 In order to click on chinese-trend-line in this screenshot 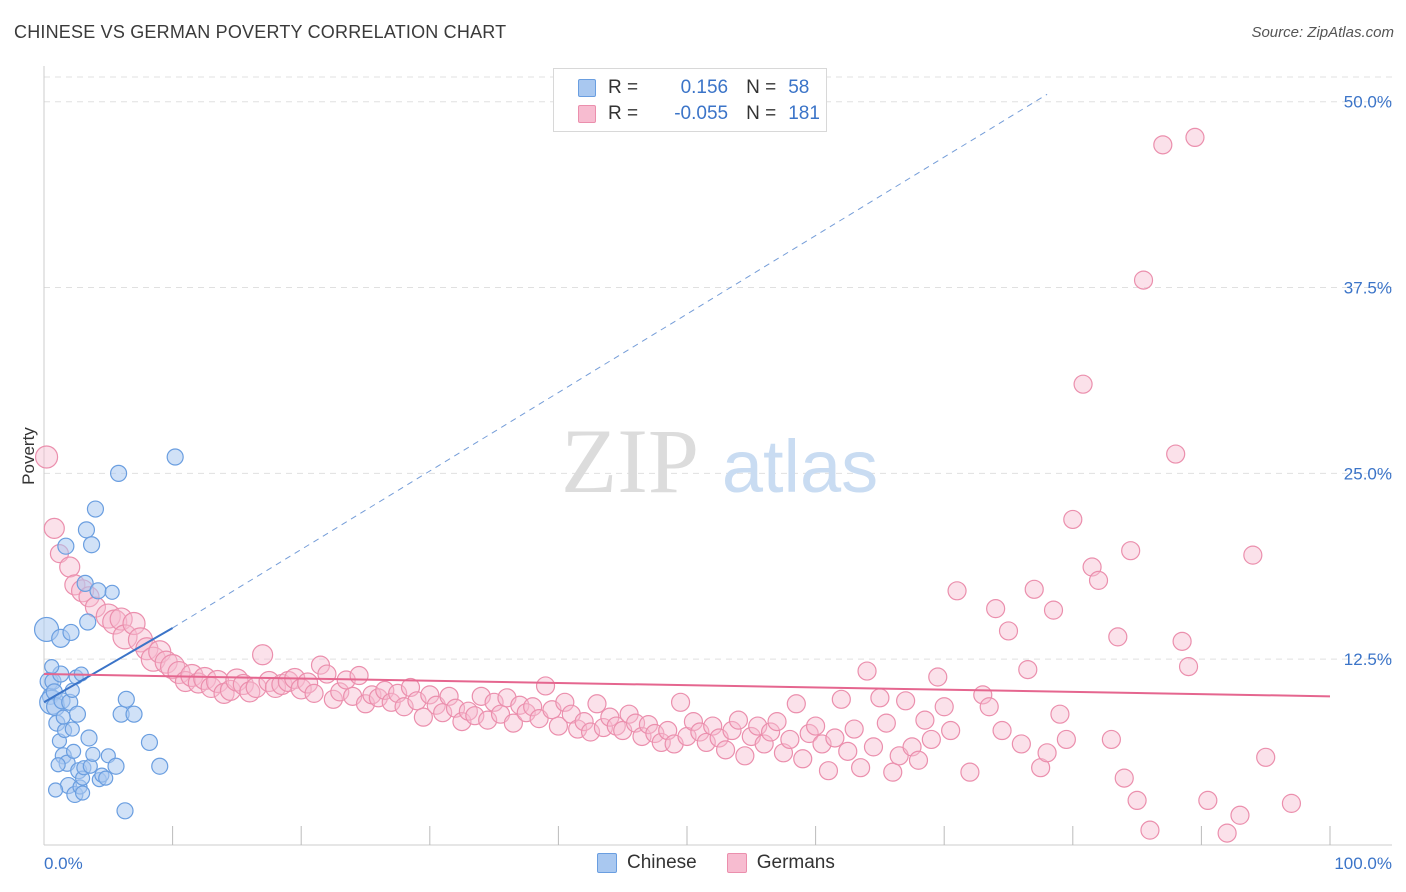, I will do `click(108, 665)`.